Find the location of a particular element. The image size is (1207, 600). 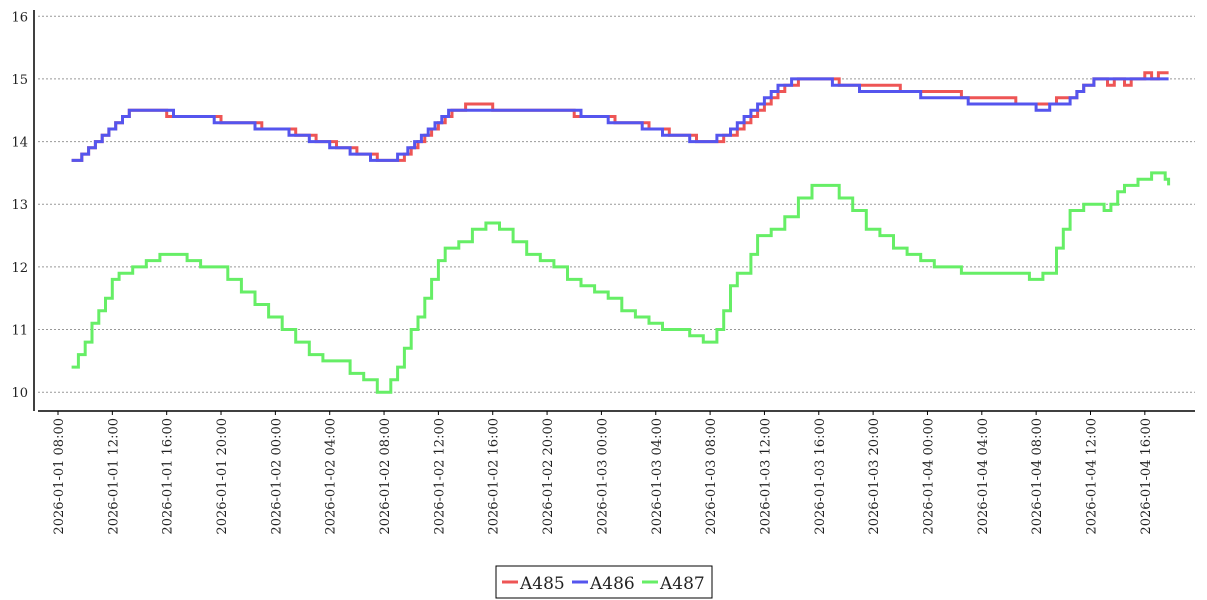

x-tick-label: 2026-01-02 20:00 is located at coordinates (548, 476).